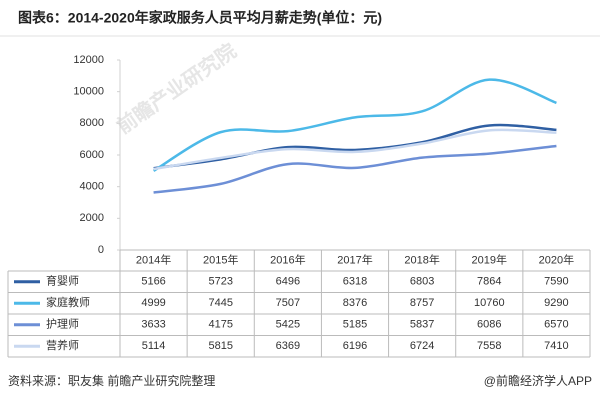  Describe the element at coordinates (88, 92) in the screenshot. I see `y-tick-label: 10000` at that location.